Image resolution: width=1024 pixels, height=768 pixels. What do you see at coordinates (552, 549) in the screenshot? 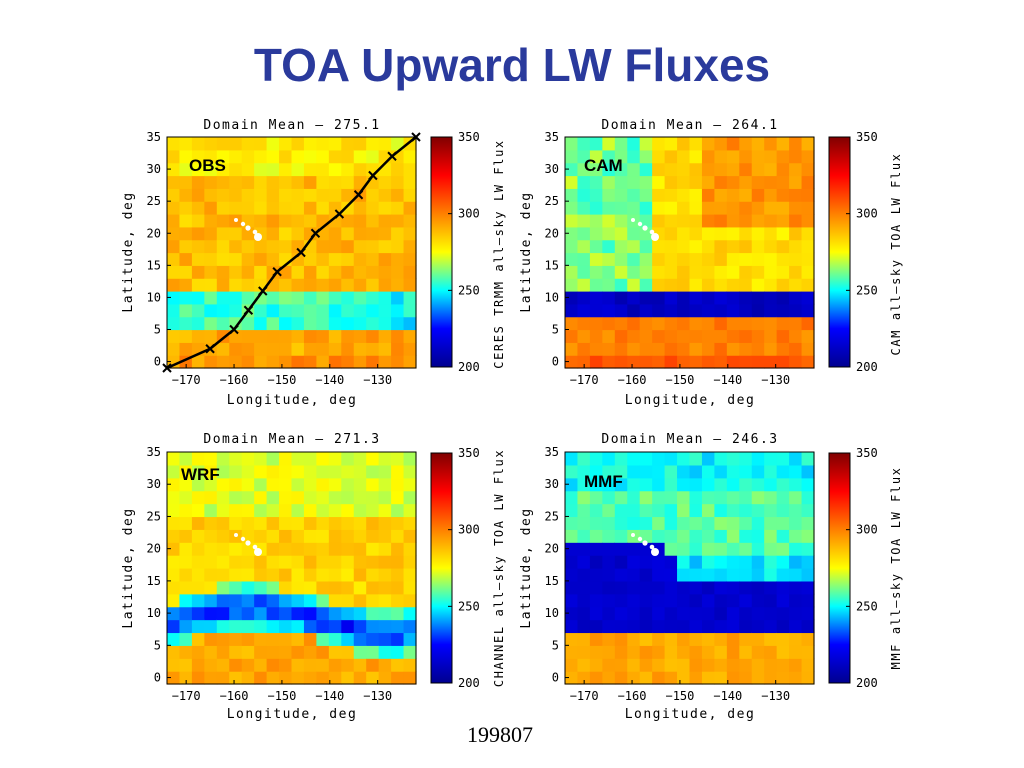
I see `y-tick-label: 20` at bounding box center [552, 549].